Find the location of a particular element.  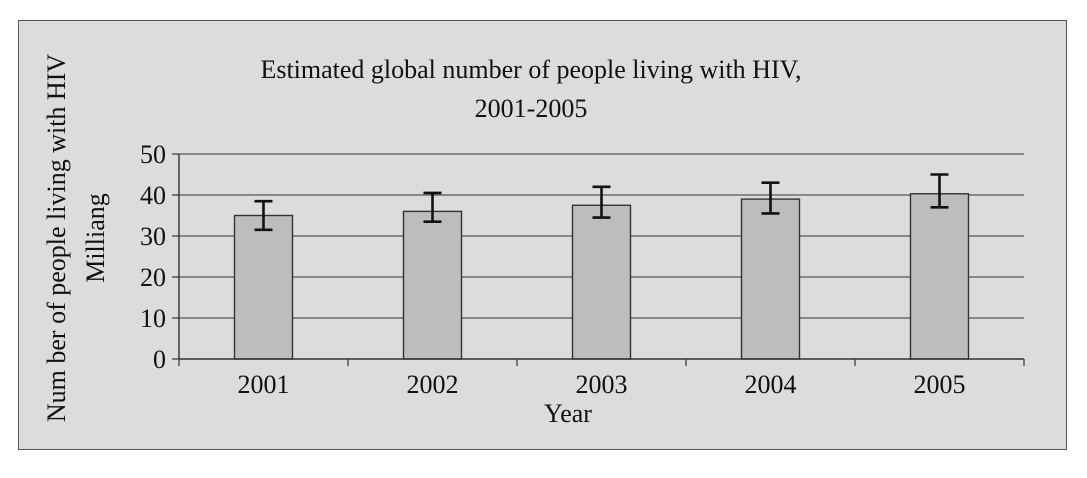

bar-2005 is located at coordinates (939, 276).